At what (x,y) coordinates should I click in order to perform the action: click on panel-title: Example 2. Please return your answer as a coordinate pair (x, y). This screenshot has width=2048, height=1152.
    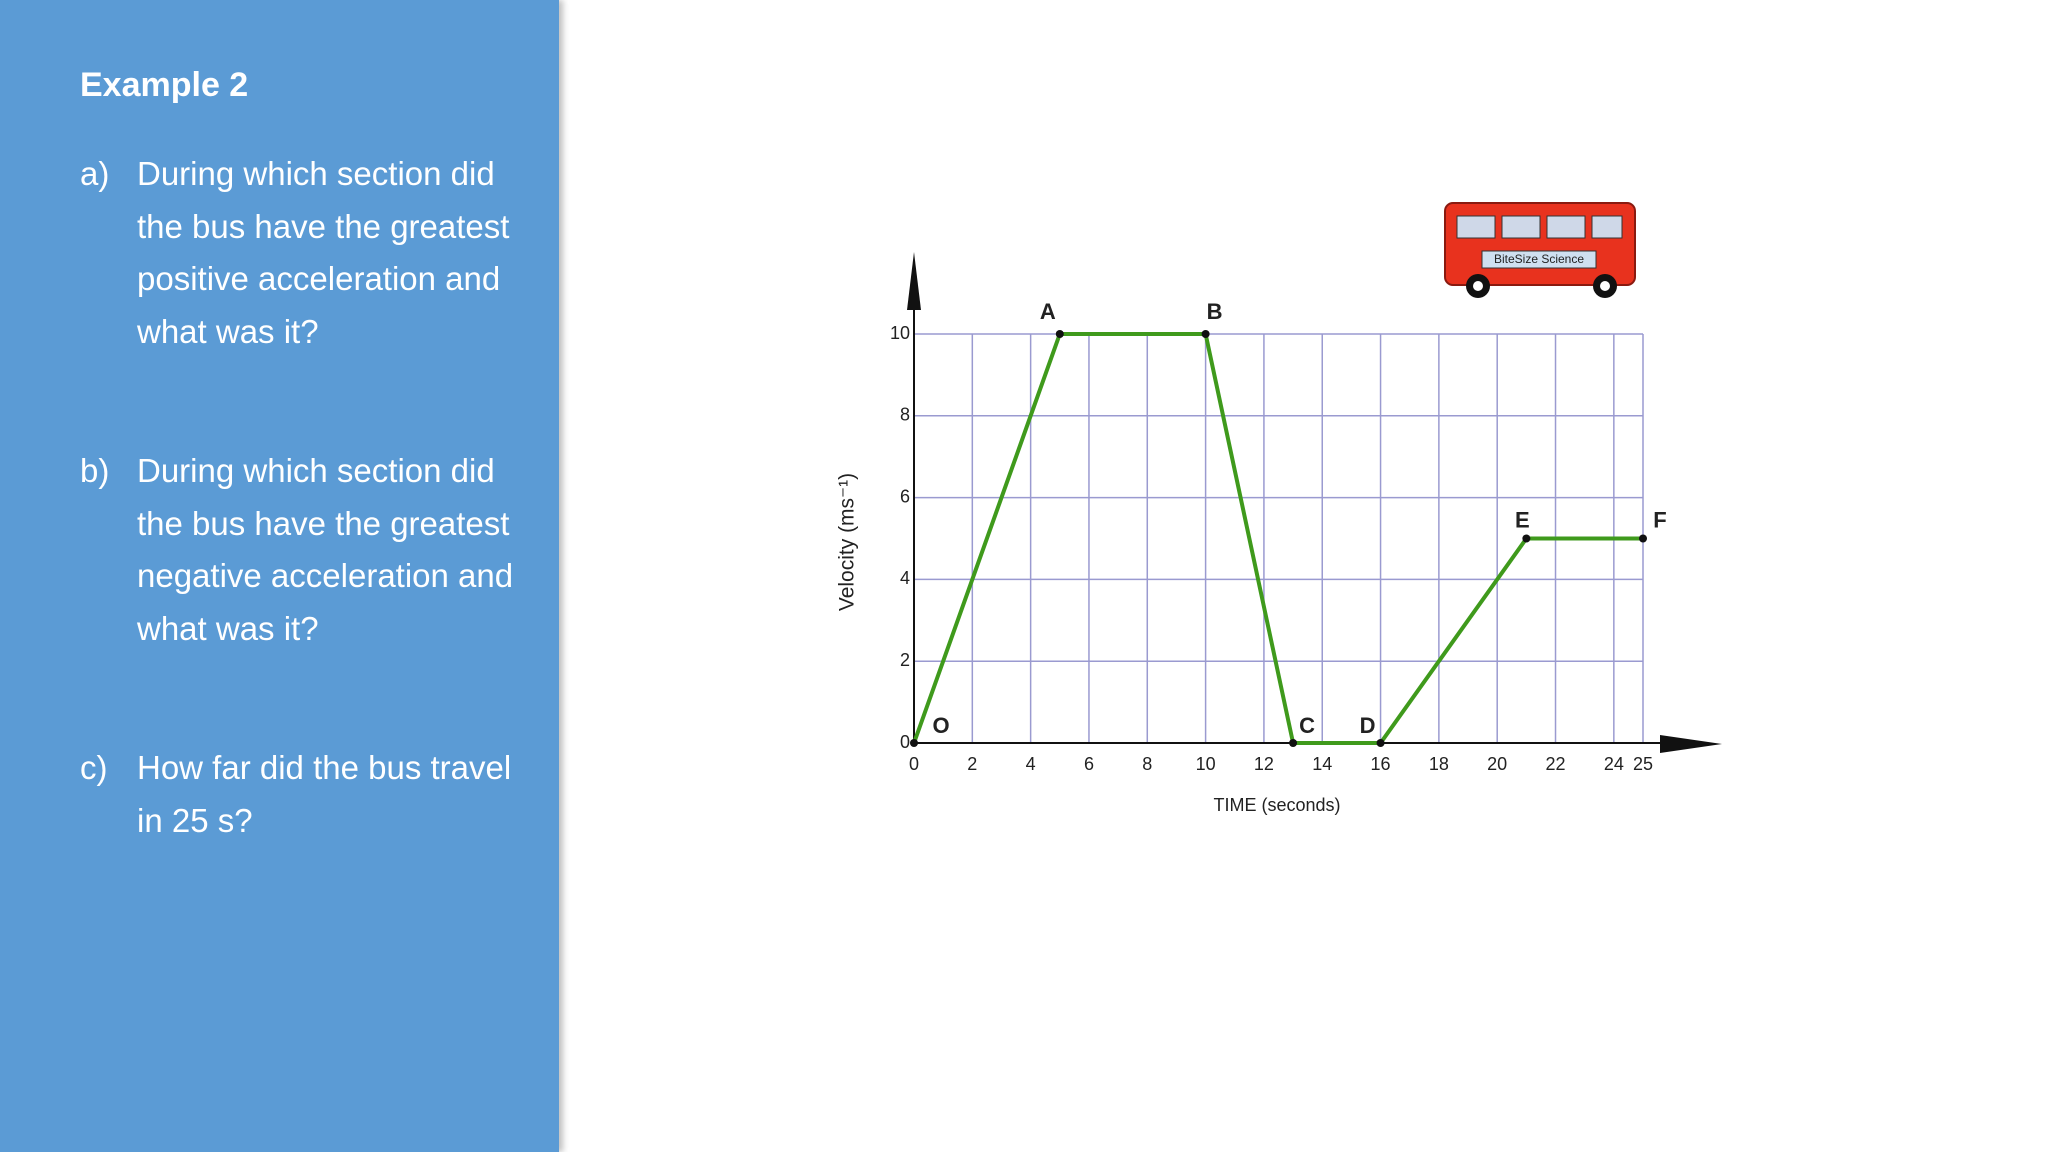
    Looking at the image, I should click on (164, 85).